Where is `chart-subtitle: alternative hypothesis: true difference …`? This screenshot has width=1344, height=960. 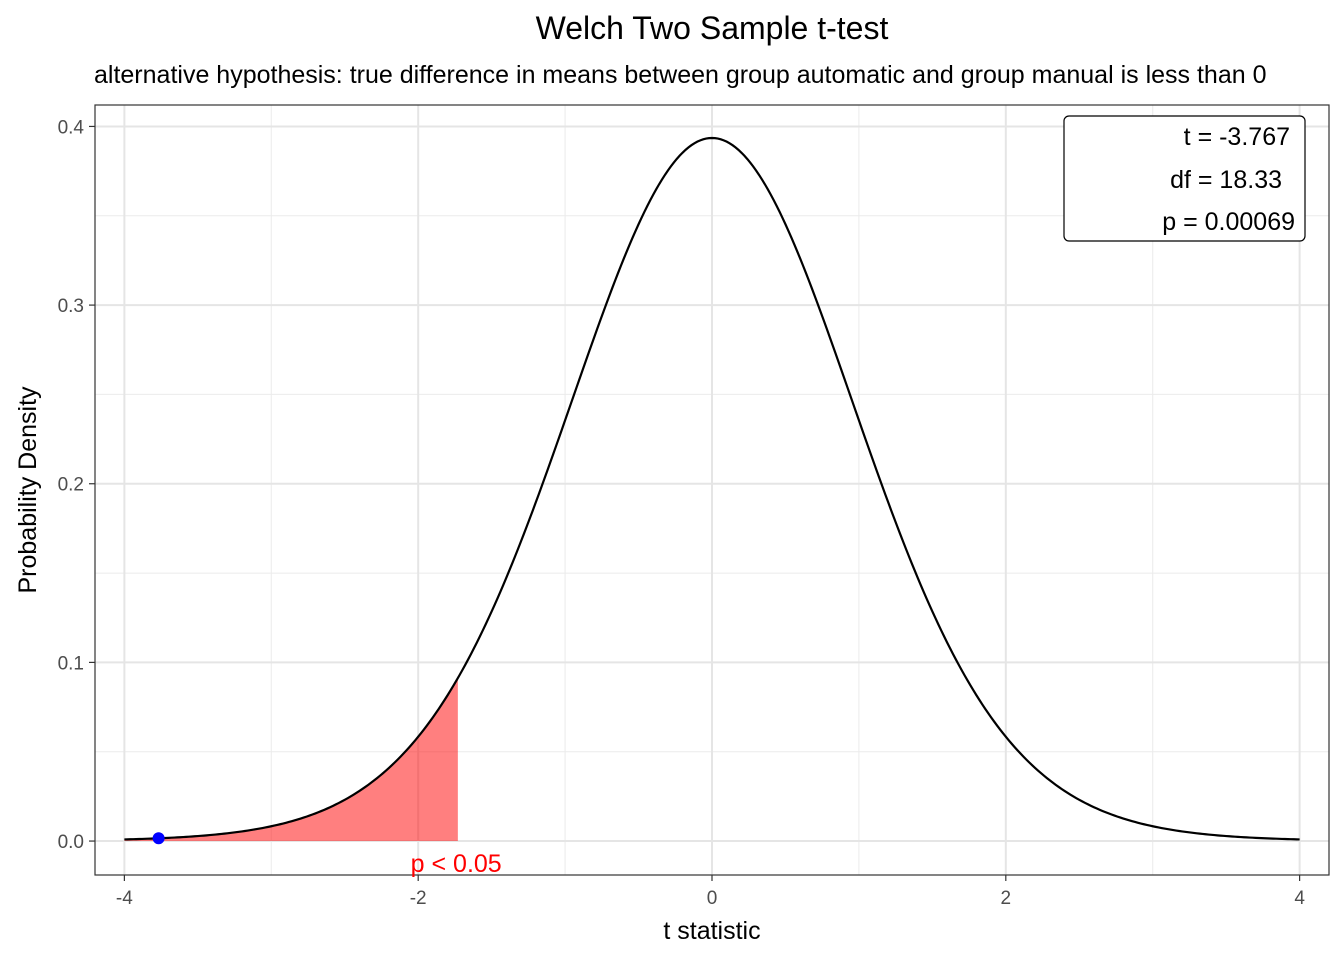
chart-subtitle: alternative hypothesis: true difference … is located at coordinates (680, 75).